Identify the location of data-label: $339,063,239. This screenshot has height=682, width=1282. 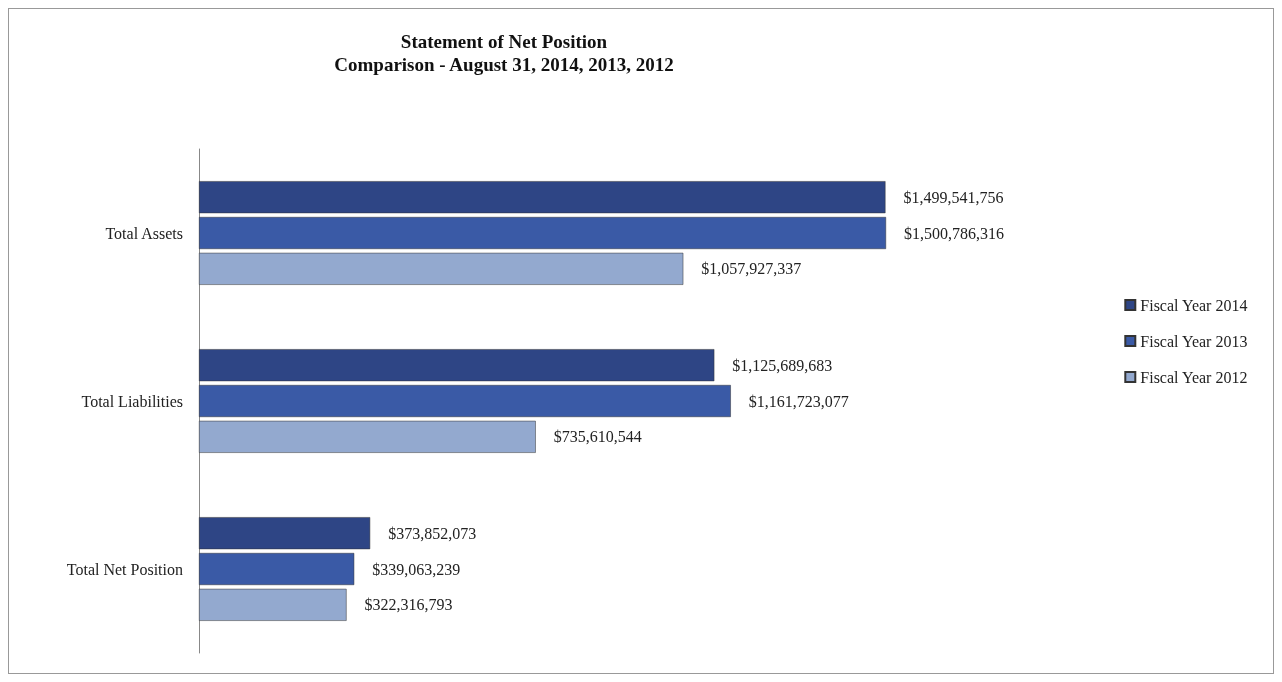
(416, 569).